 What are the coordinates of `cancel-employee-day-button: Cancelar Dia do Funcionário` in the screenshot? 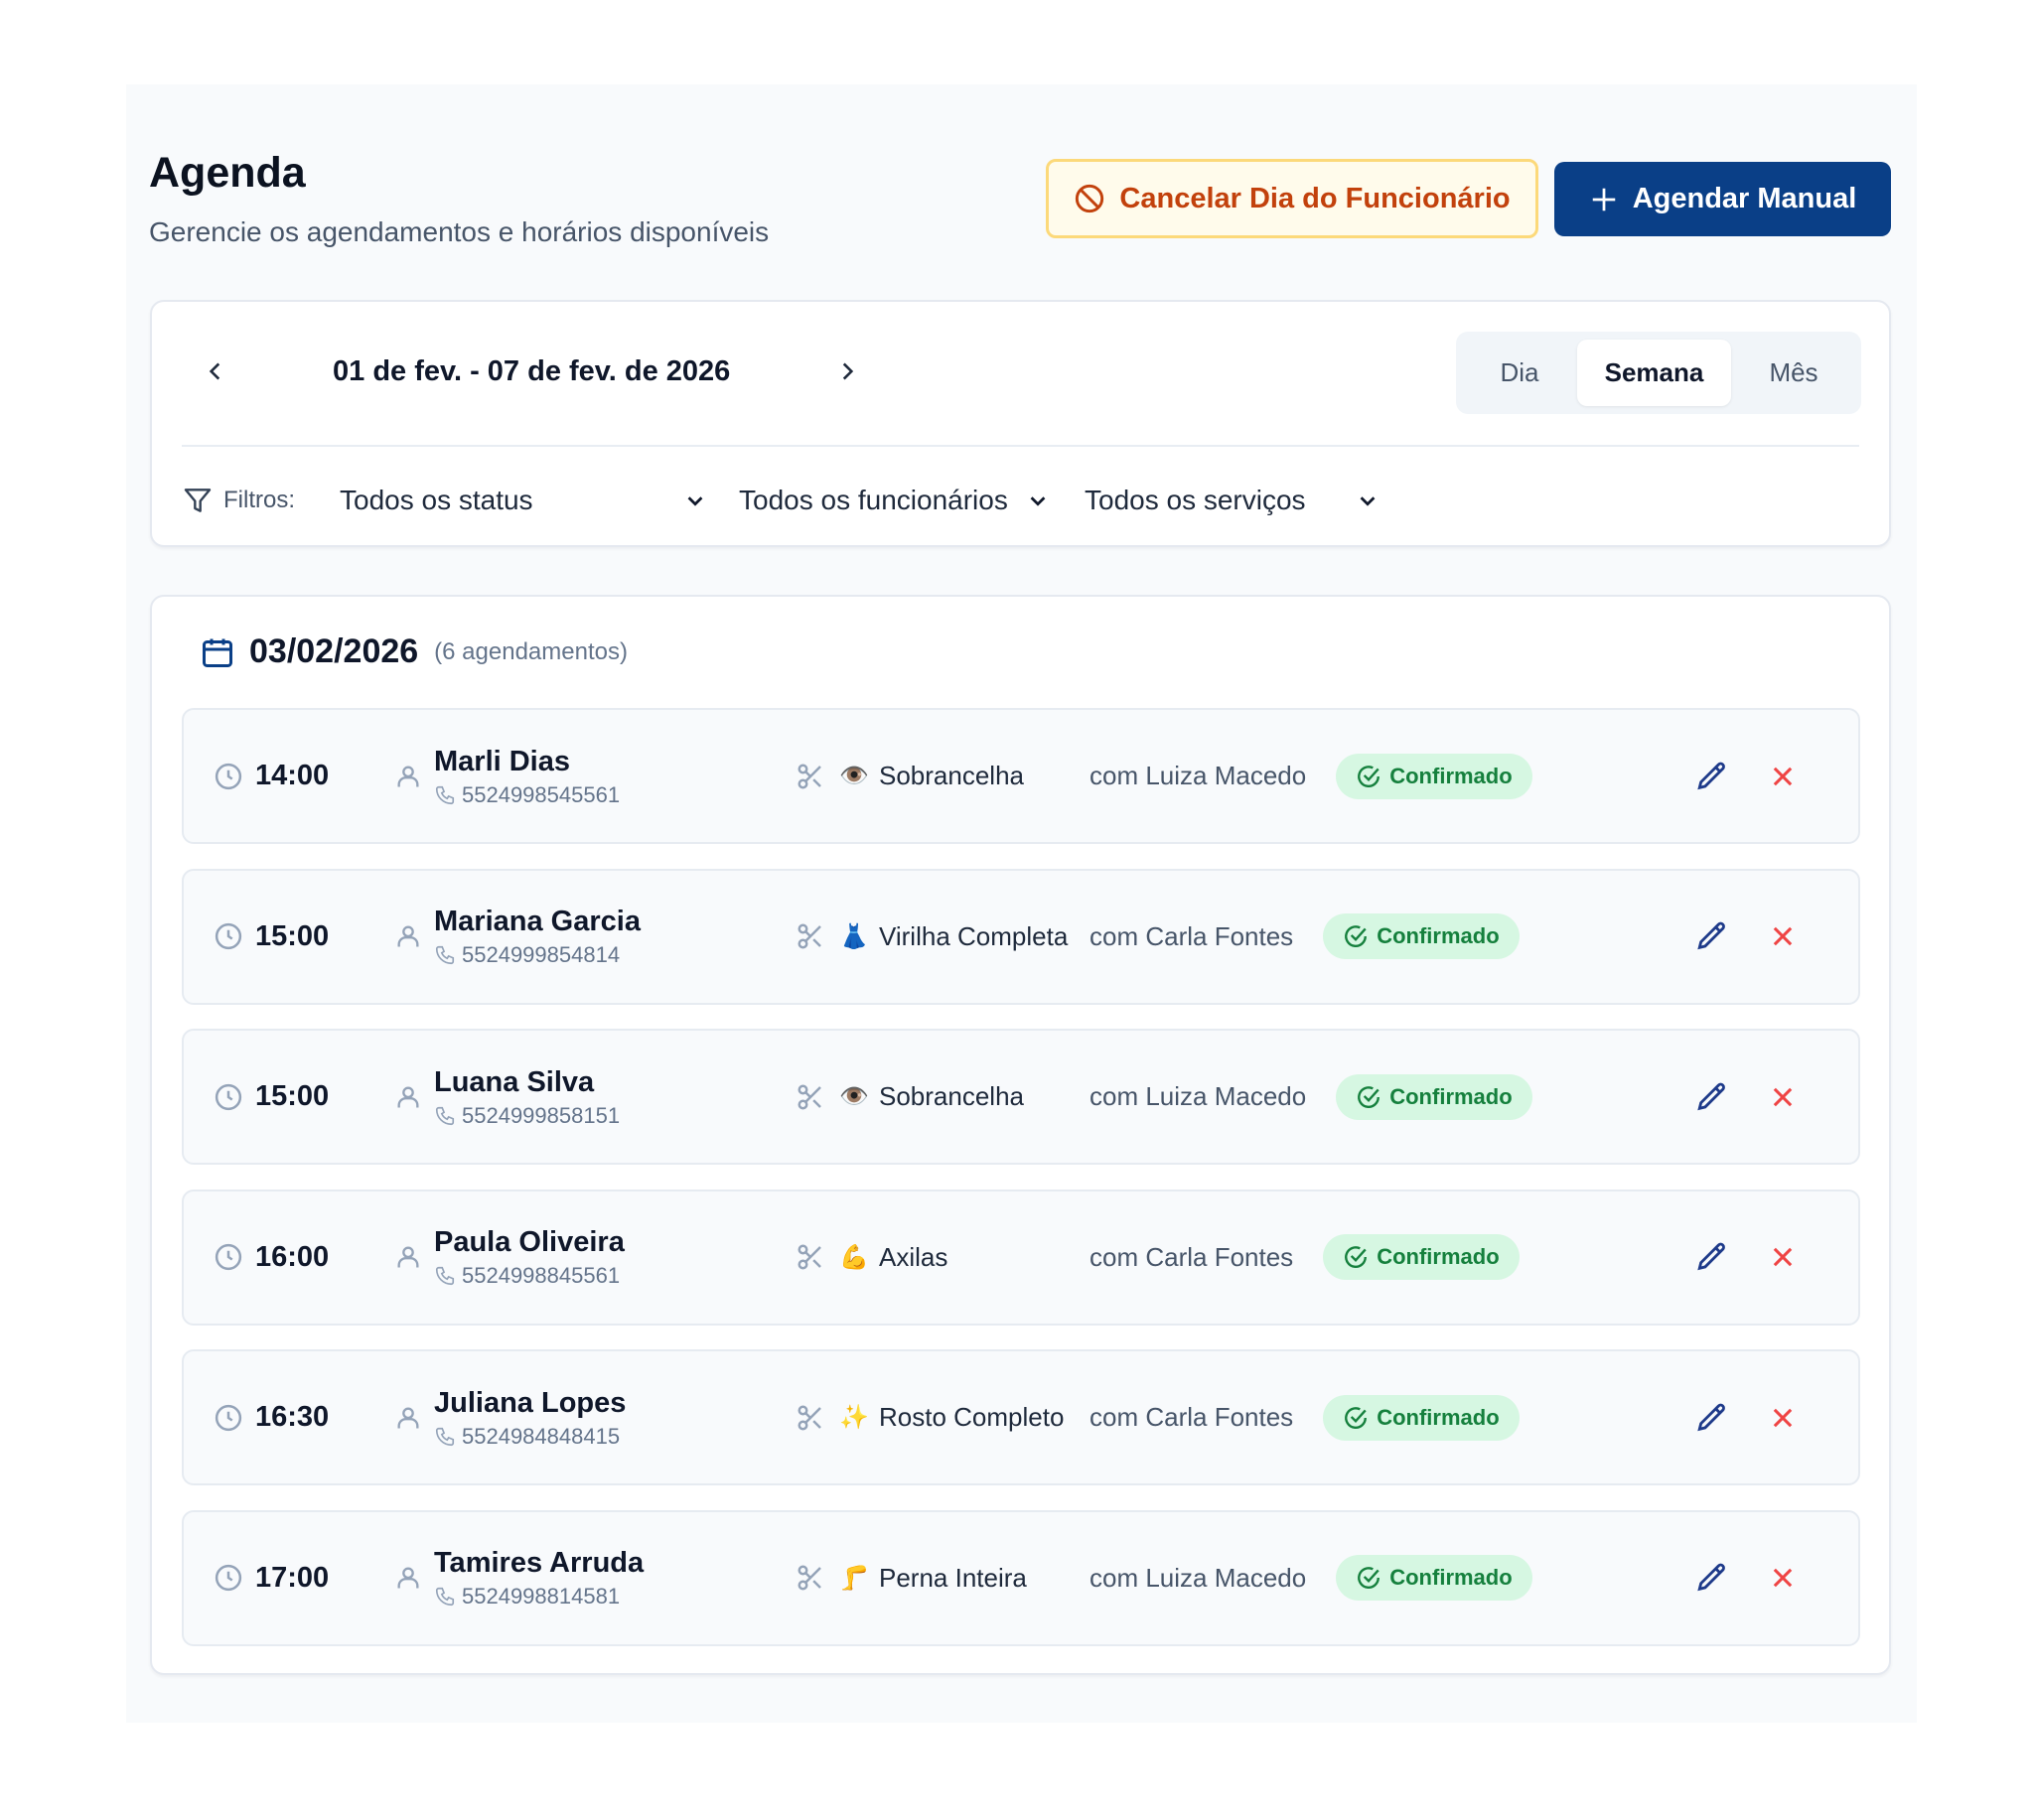 It's located at (1292, 198).